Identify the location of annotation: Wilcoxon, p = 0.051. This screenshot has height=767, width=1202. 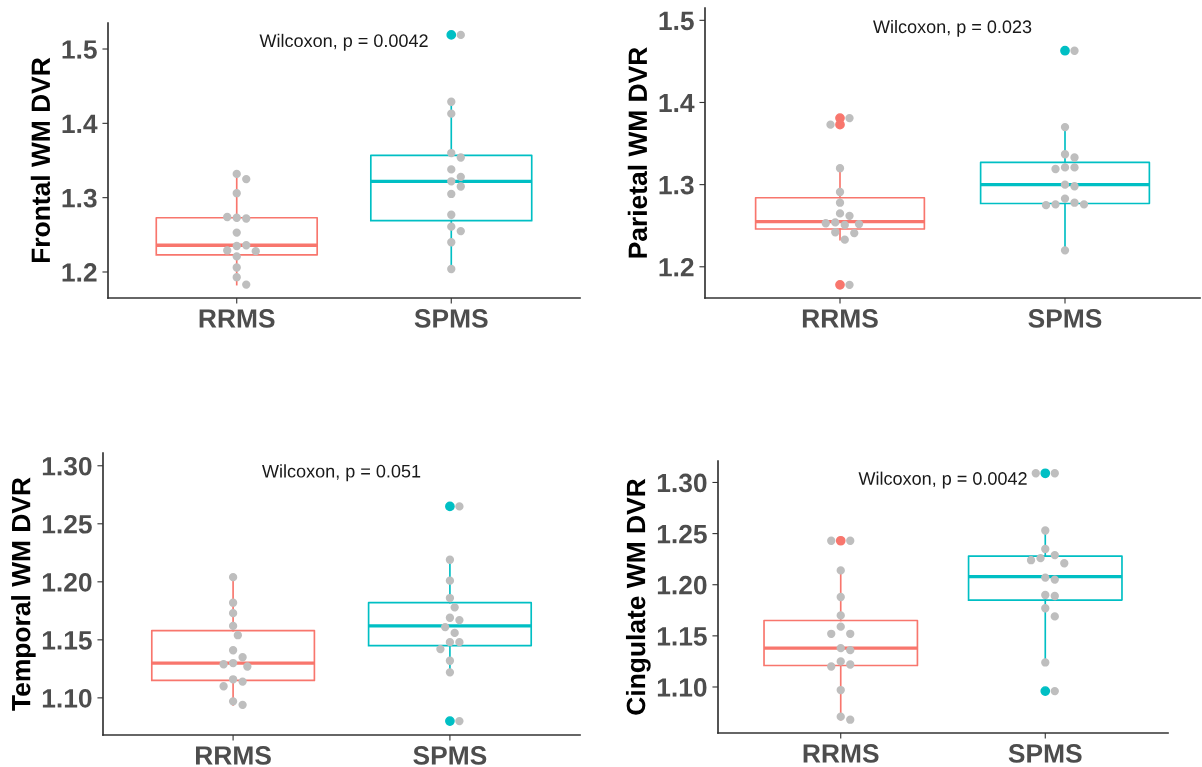
(341, 473).